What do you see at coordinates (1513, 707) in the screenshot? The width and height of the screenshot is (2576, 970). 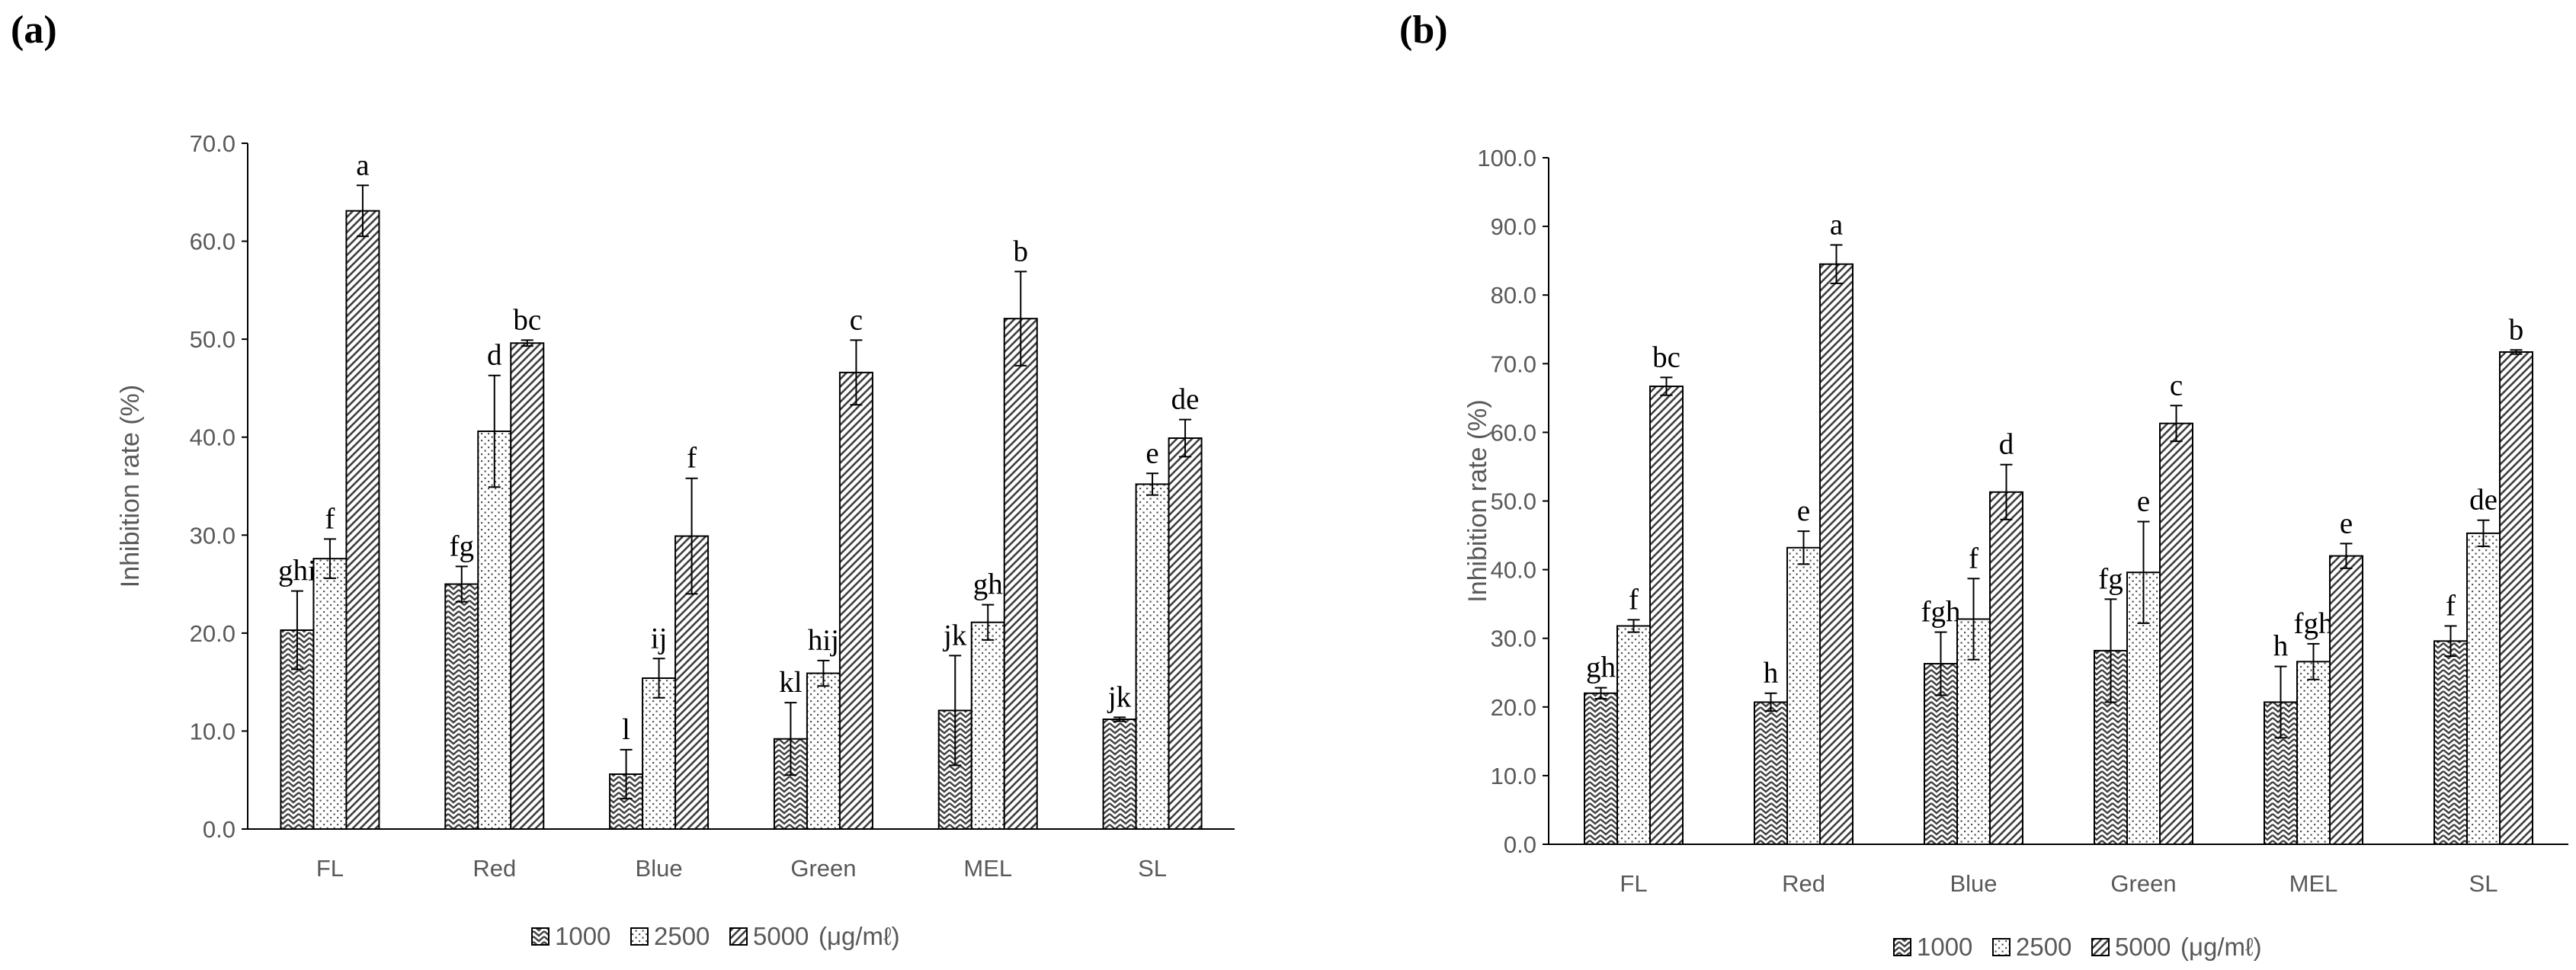 I see `y-tick-label: 20.0` at bounding box center [1513, 707].